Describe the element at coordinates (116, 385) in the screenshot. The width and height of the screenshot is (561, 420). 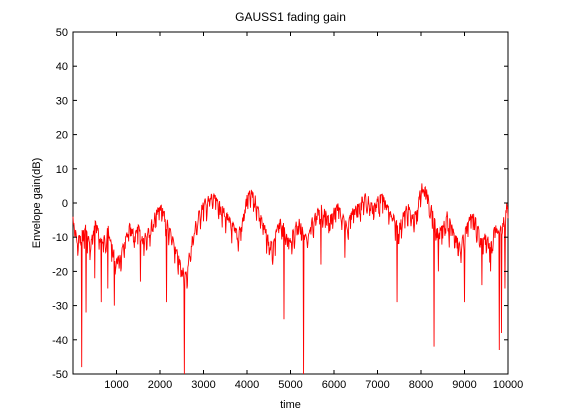
I see `x-tick-label: 1000` at that location.